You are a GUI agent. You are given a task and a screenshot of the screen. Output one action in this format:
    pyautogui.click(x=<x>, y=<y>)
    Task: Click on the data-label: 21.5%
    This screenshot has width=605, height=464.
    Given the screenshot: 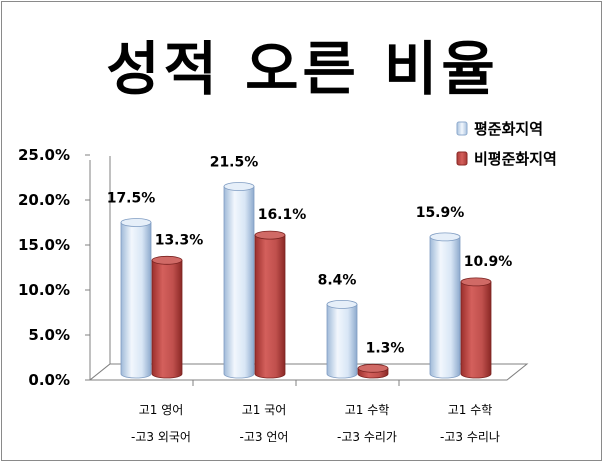 What is the action you would take?
    pyautogui.click(x=234, y=163)
    